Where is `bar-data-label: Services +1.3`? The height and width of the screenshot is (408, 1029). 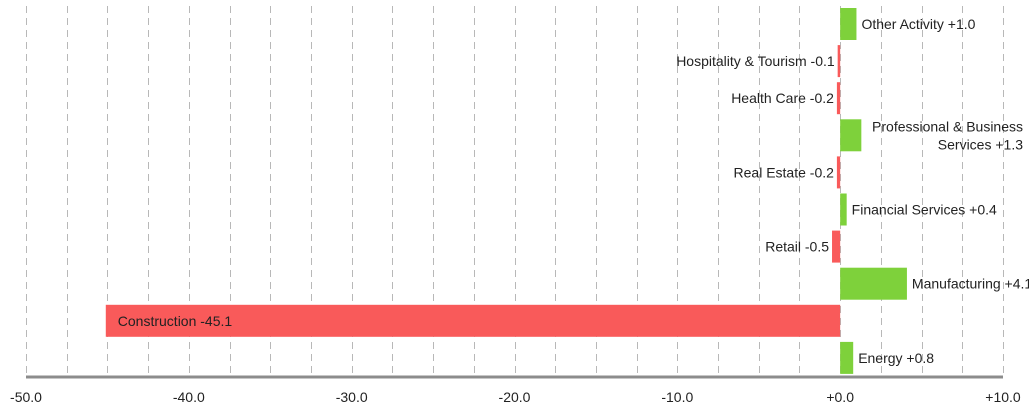 bar-data-label: Services +1.3 is located at coordinates (980, 144).